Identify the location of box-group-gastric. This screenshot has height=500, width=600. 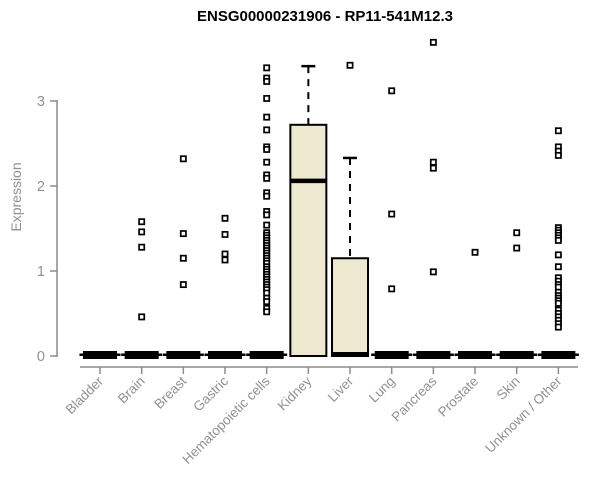
(225, 286).